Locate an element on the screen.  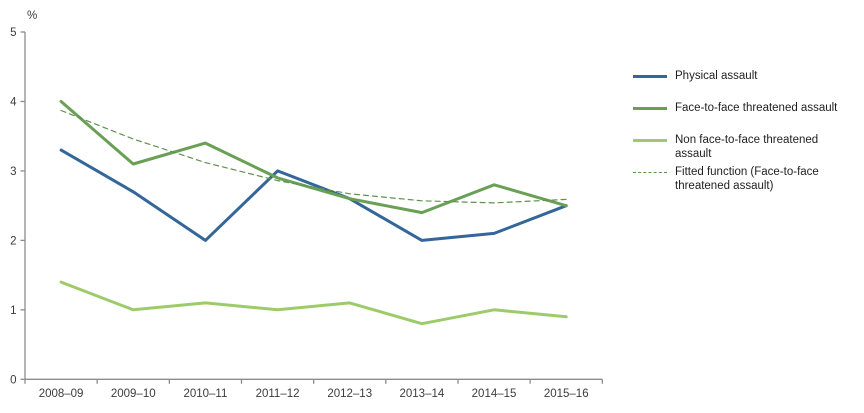
y-tick-label: 0 is located at coordinates (13, 380).